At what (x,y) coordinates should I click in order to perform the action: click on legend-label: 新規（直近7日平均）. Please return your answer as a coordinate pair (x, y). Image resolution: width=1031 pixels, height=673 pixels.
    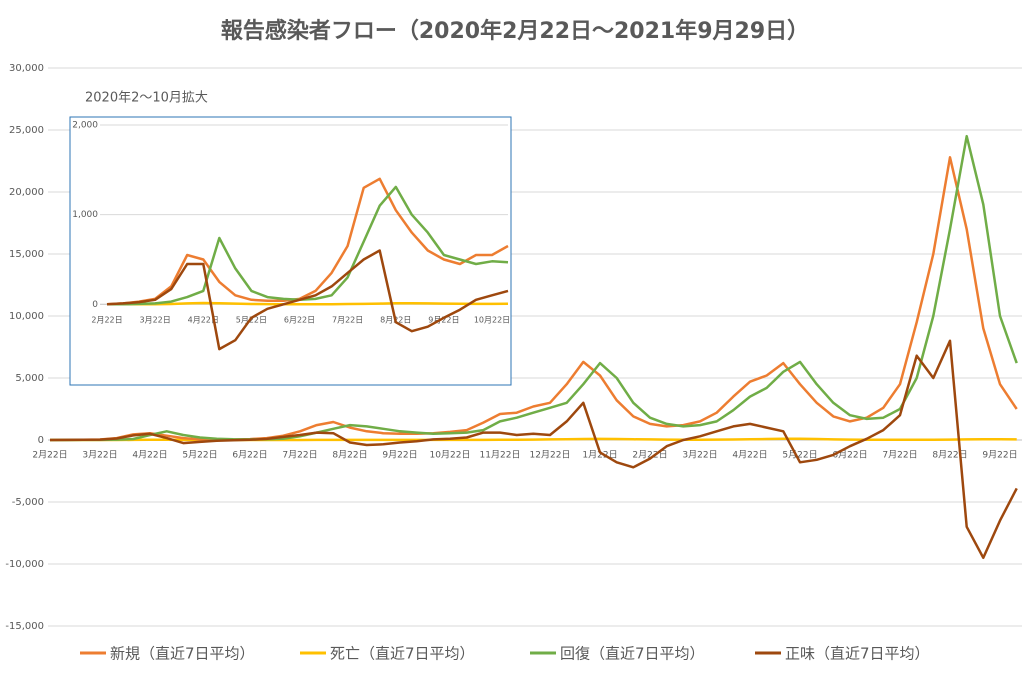
    Looking at the image, I should click on (182, 654).